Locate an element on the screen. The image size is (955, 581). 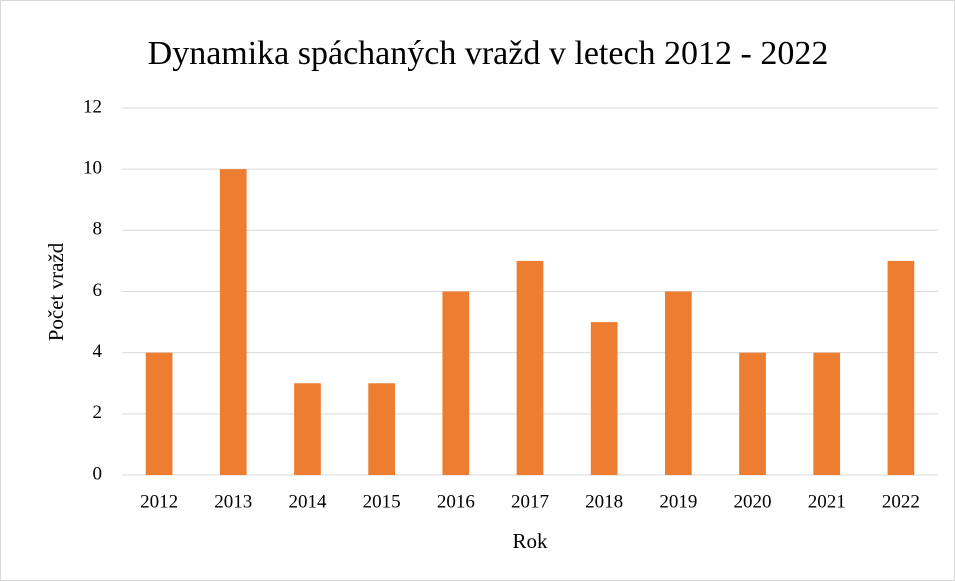
x-tick-label: 2016 is located at coordinates (456, 501).